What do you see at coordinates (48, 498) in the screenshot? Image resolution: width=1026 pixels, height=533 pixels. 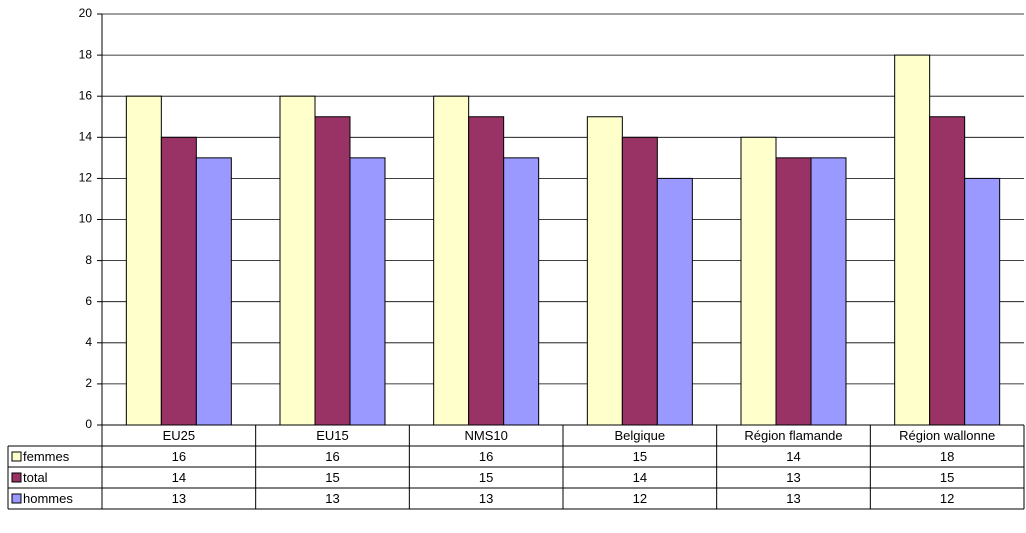 I see `legend-label: hommes` at bounding box center [48, 498].